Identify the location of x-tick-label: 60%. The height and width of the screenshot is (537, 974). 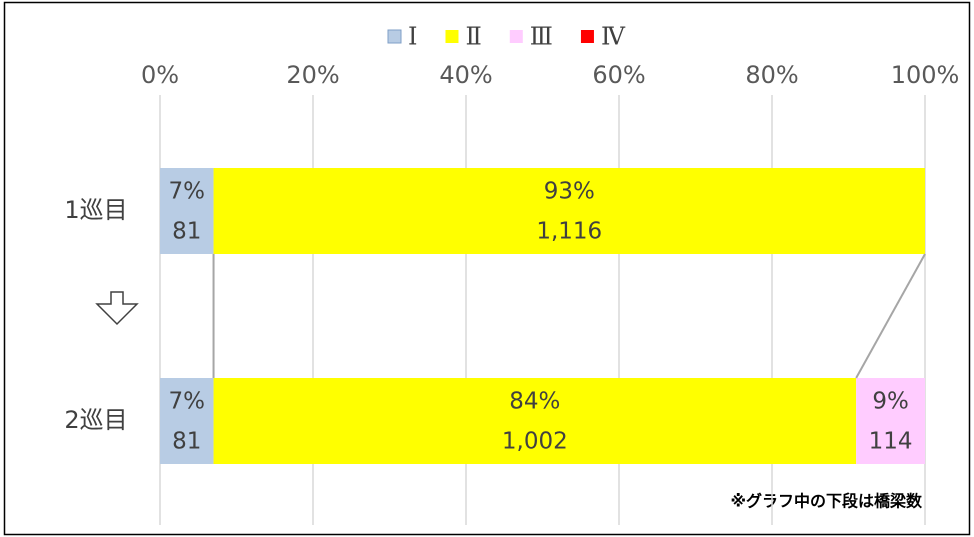
(618, 75).